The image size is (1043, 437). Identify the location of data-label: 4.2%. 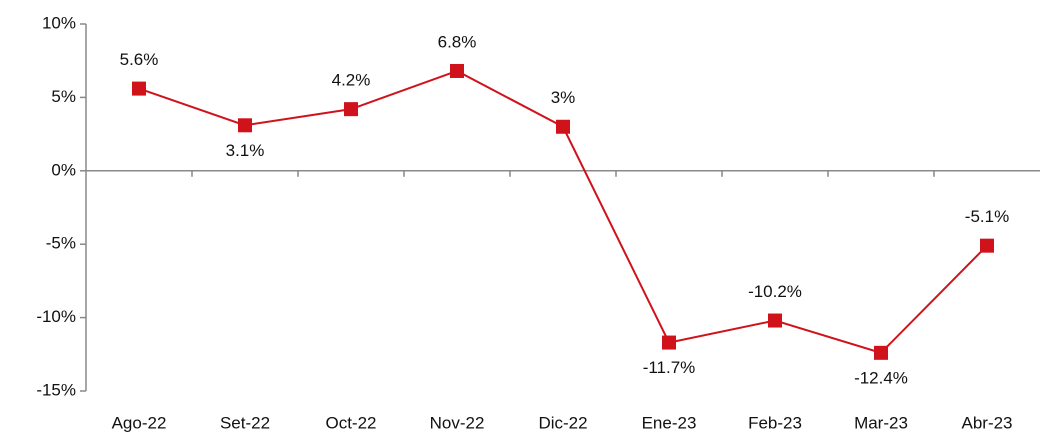
(351, 80).